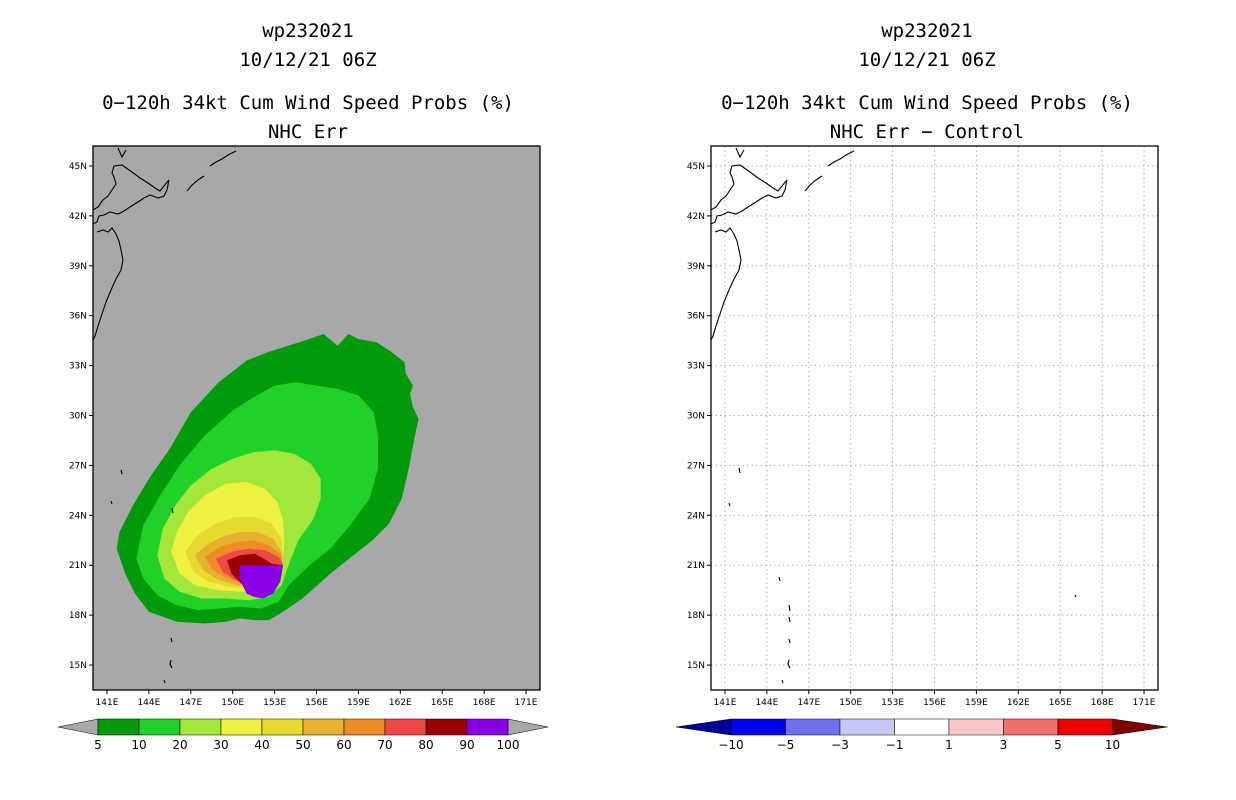  What do you see at coordinates (308, 132) in the screenshot?
I see `left-chart-subtitle: NHC Err` at bounding box center [308, 132].